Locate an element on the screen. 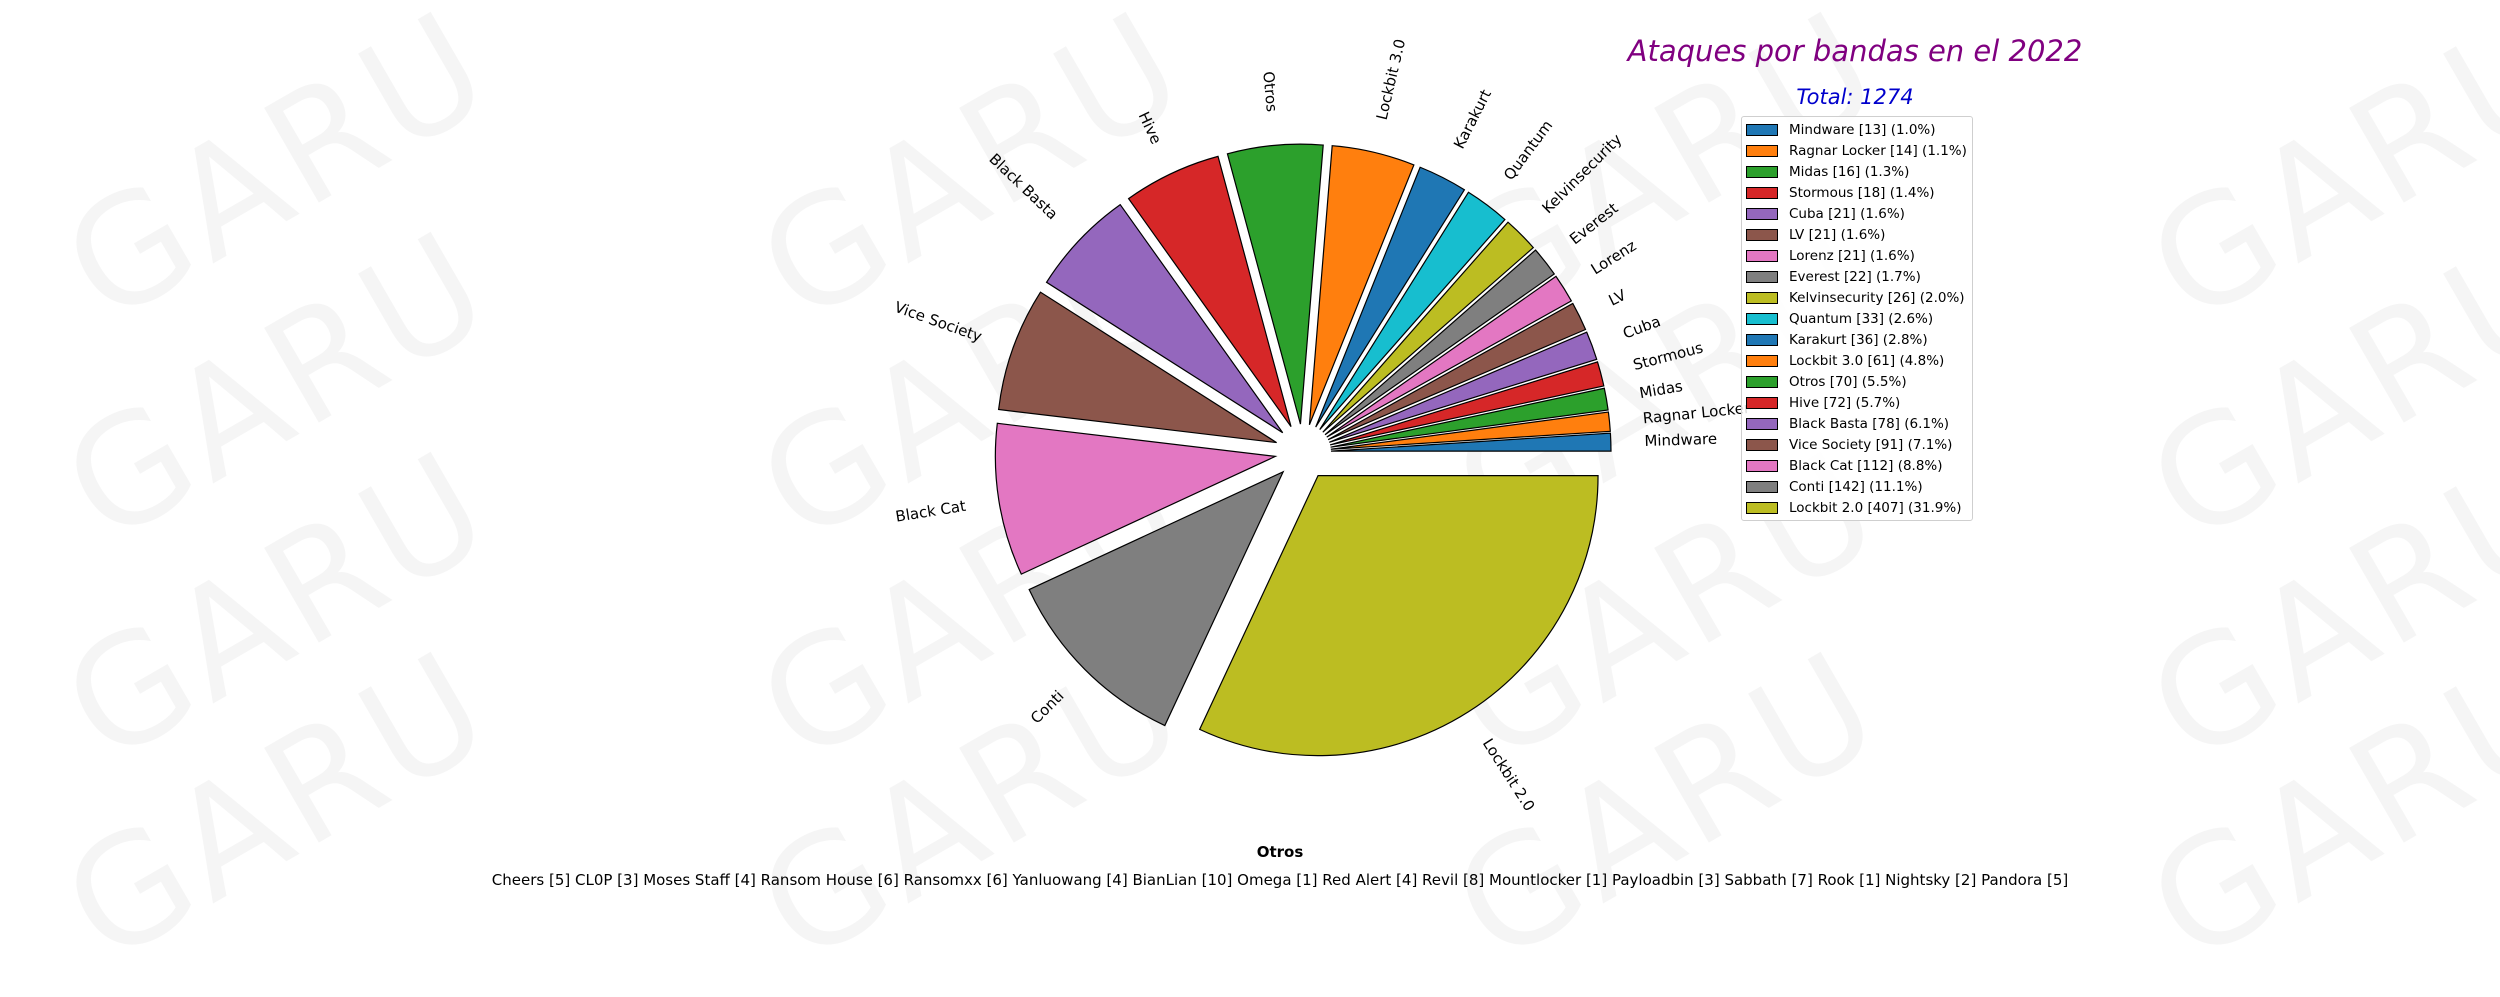  legend-label: Midas [16] (1.3%) is located at coordinates (1849, 171).